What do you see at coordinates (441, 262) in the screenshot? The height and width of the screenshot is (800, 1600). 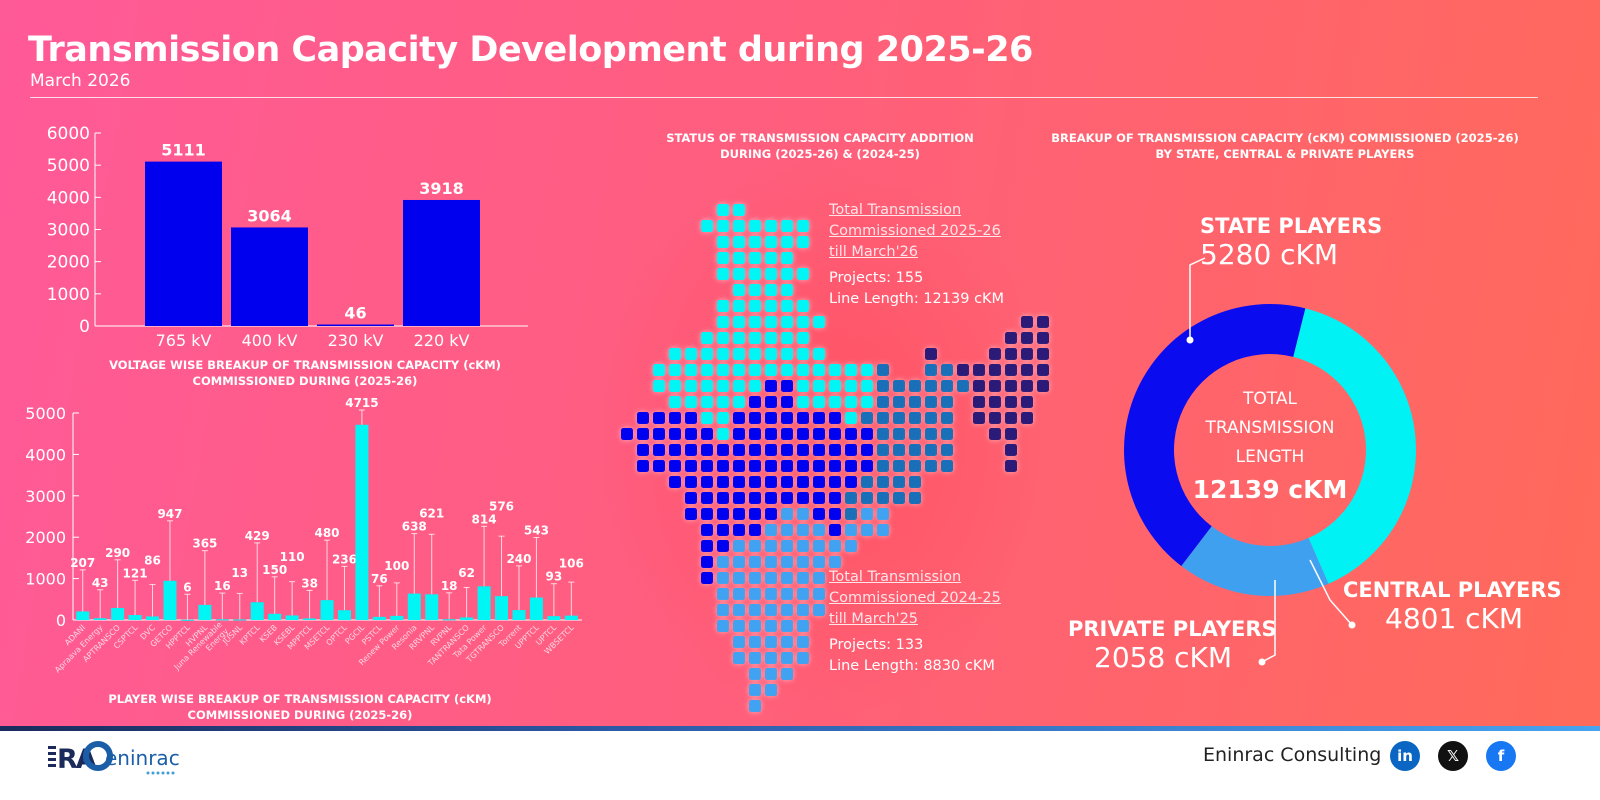 I see `bar-220kv` at bounding box center [441, 262].